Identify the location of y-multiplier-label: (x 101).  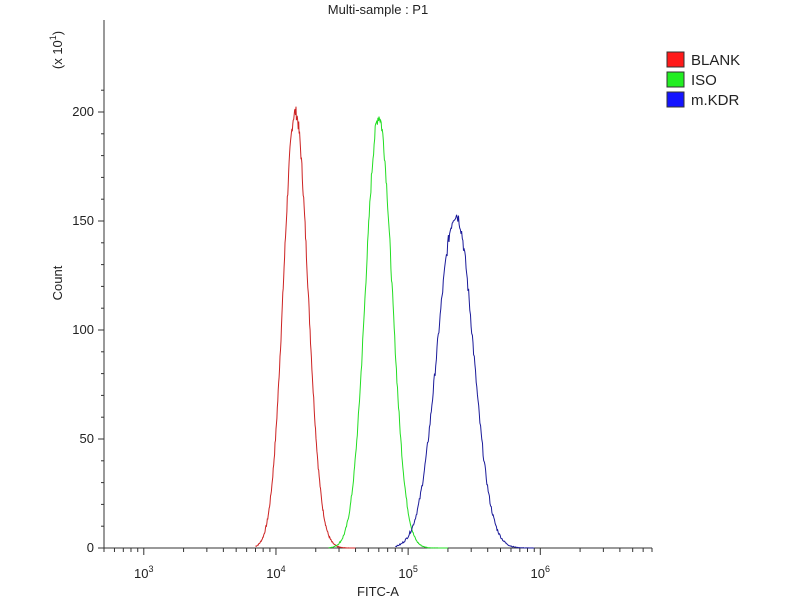
(56, 50).